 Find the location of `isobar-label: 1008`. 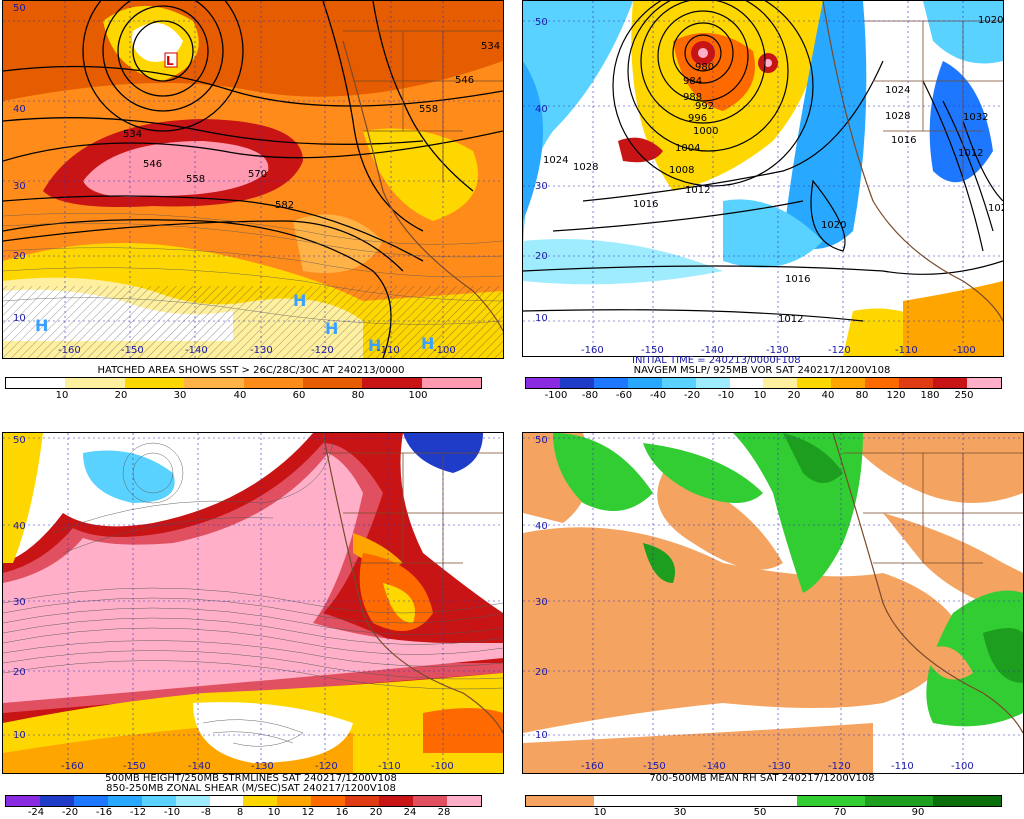

isobar-label: 1008 is located at coordinates (681, 170).